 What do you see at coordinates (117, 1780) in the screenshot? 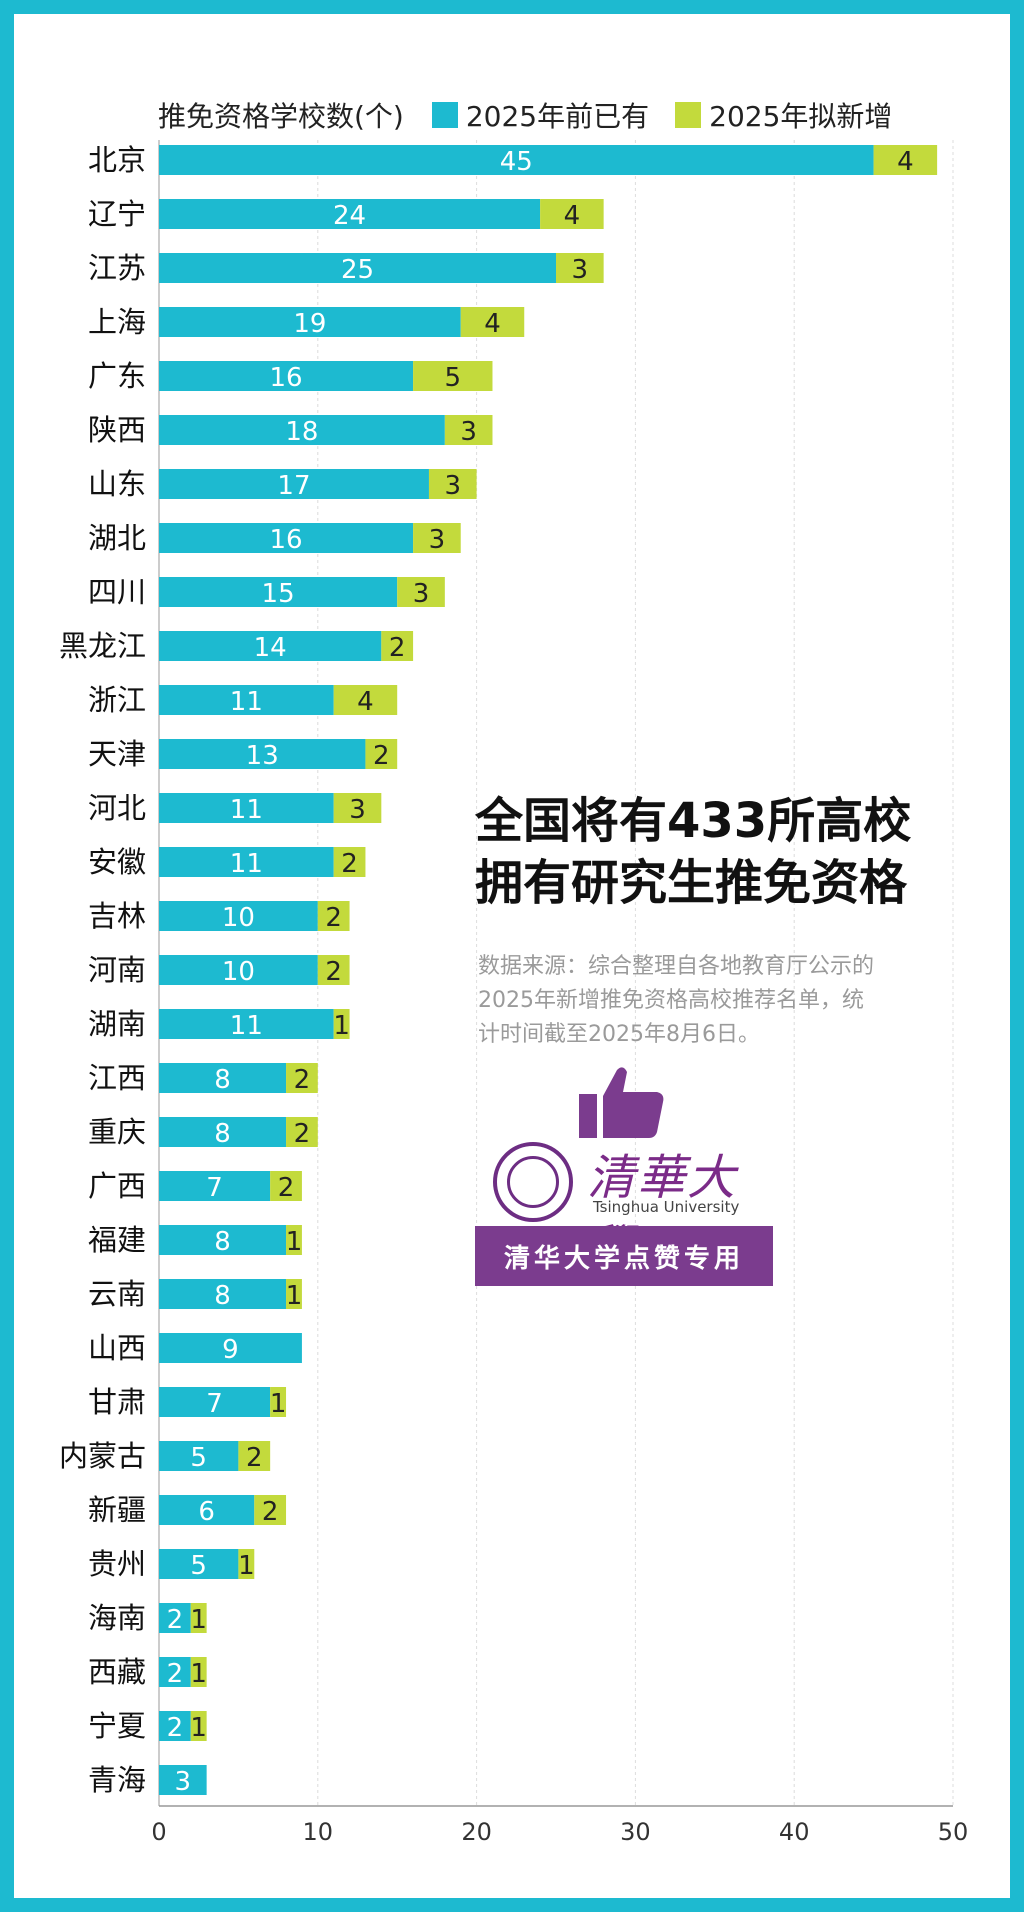
I see `category-label: 青海` at bounding box center [117, 1780].